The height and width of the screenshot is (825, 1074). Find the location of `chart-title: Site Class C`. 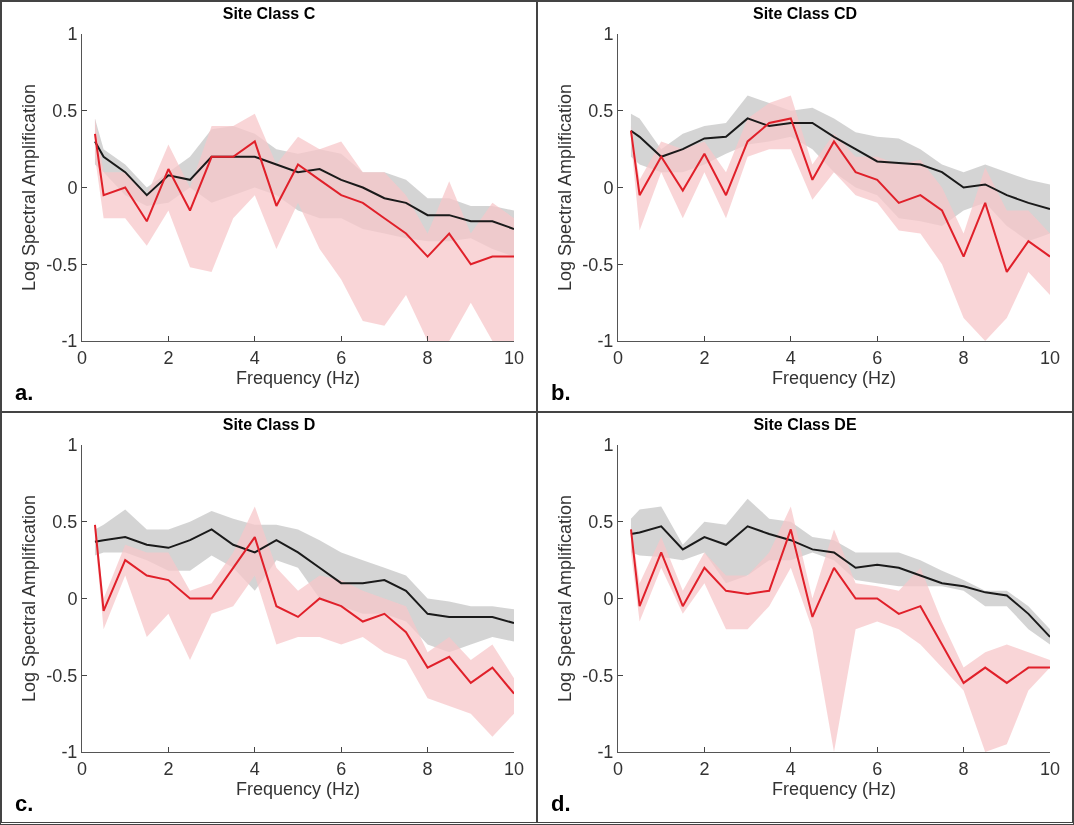

chart-title: Site Class C is located at coordinates (269, 14).